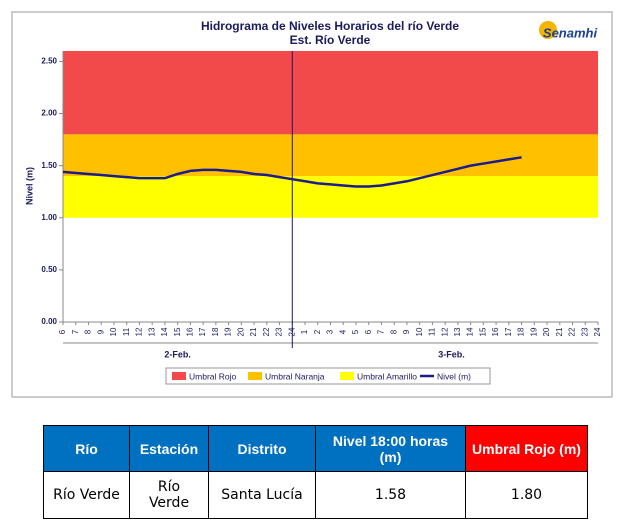  What do you see at coordinates (213, 376) in the screenshot?
I see `legend-label: Umbral Rojo` at bounding box center [213, 376].